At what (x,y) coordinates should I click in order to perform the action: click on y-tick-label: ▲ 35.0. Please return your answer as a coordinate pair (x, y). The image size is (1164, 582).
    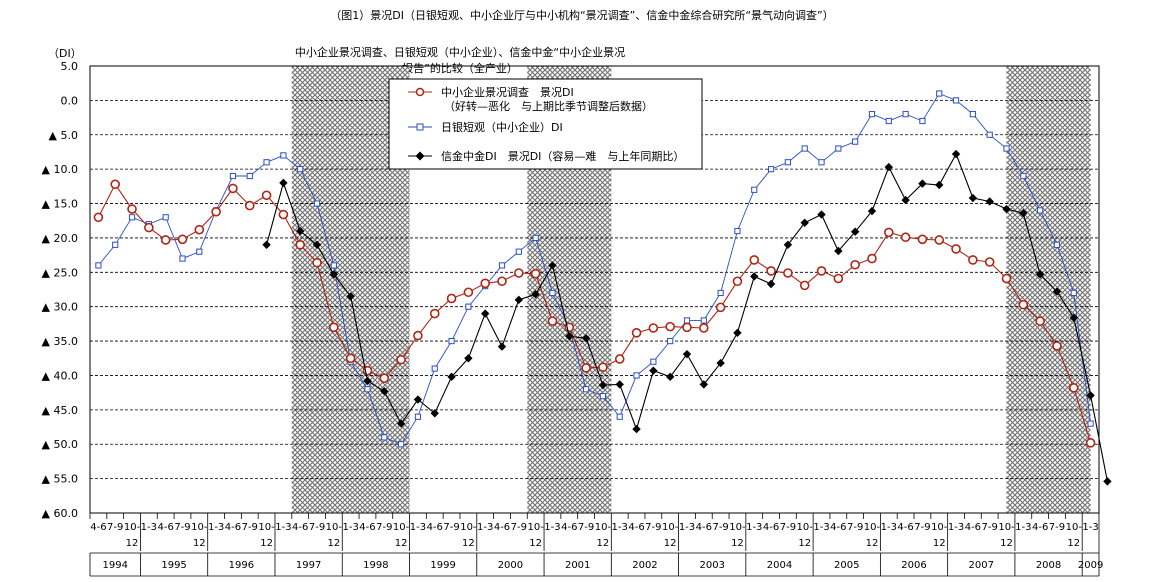
    Looking at the image, I should click on (60, 341).